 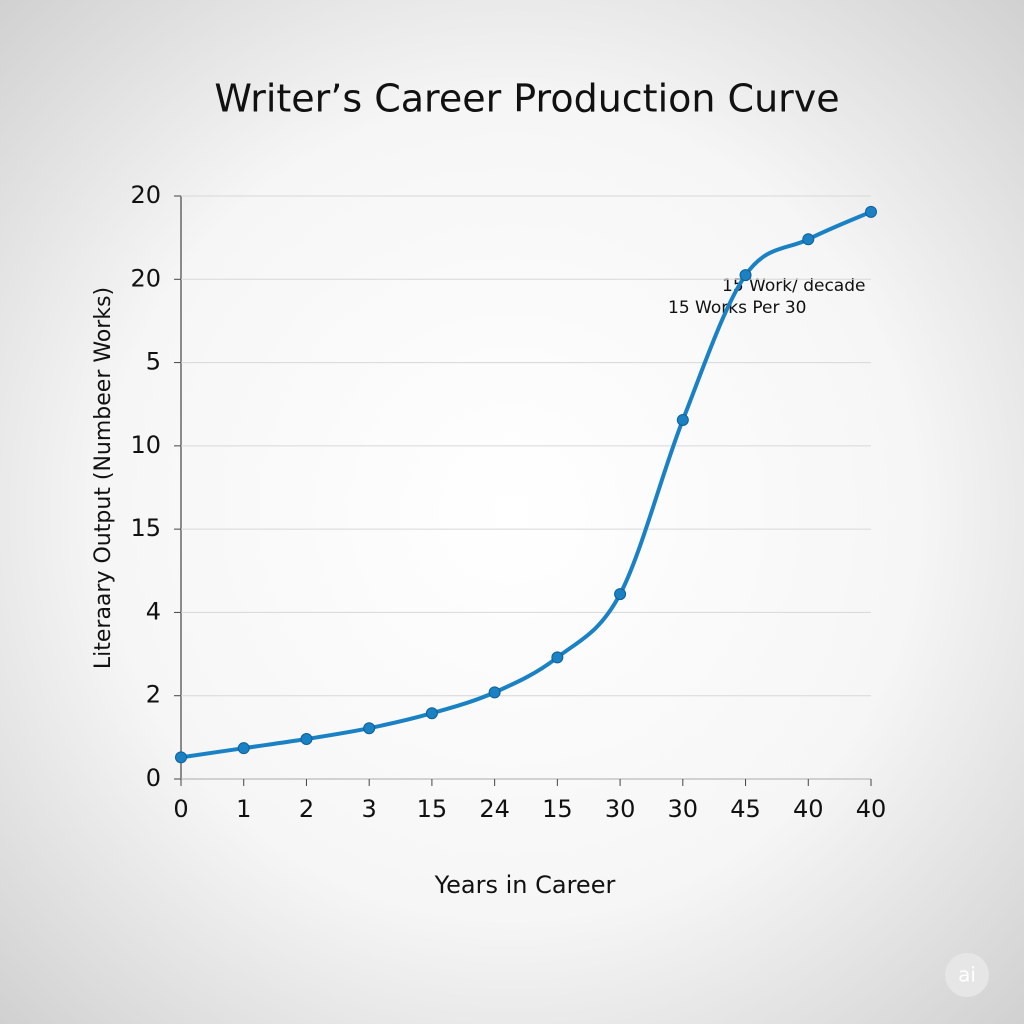 I want to click on x-tick-label: 0, so click(x=180, y=809).